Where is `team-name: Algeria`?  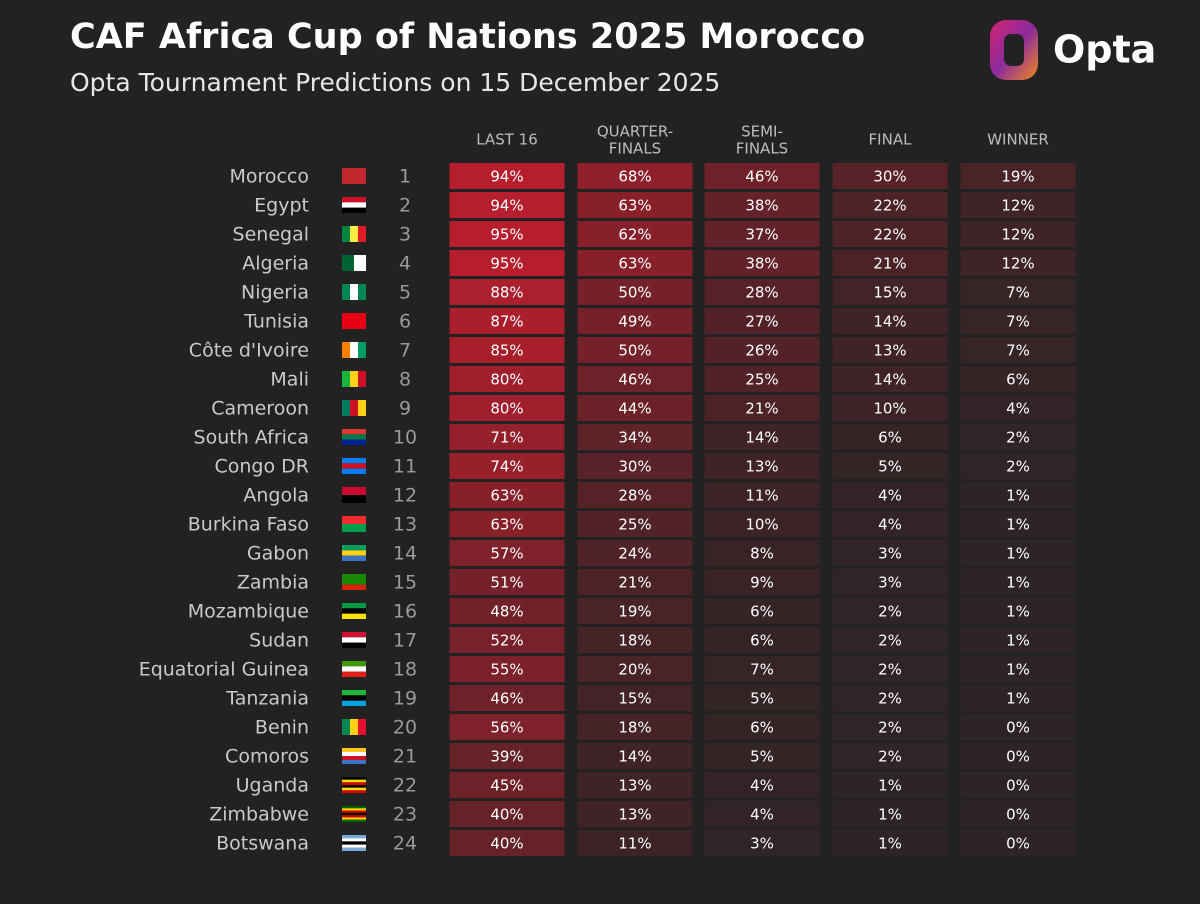
team-name: Algeria is located at coordinates (275, 264).